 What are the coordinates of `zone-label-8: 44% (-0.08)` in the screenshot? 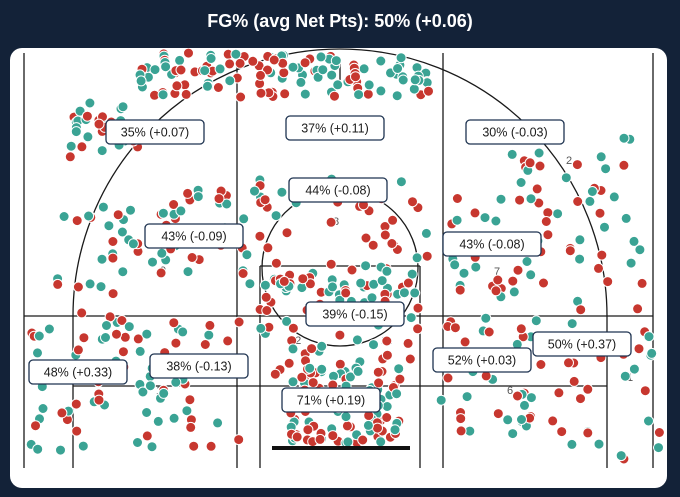 It's located at (338, 190).